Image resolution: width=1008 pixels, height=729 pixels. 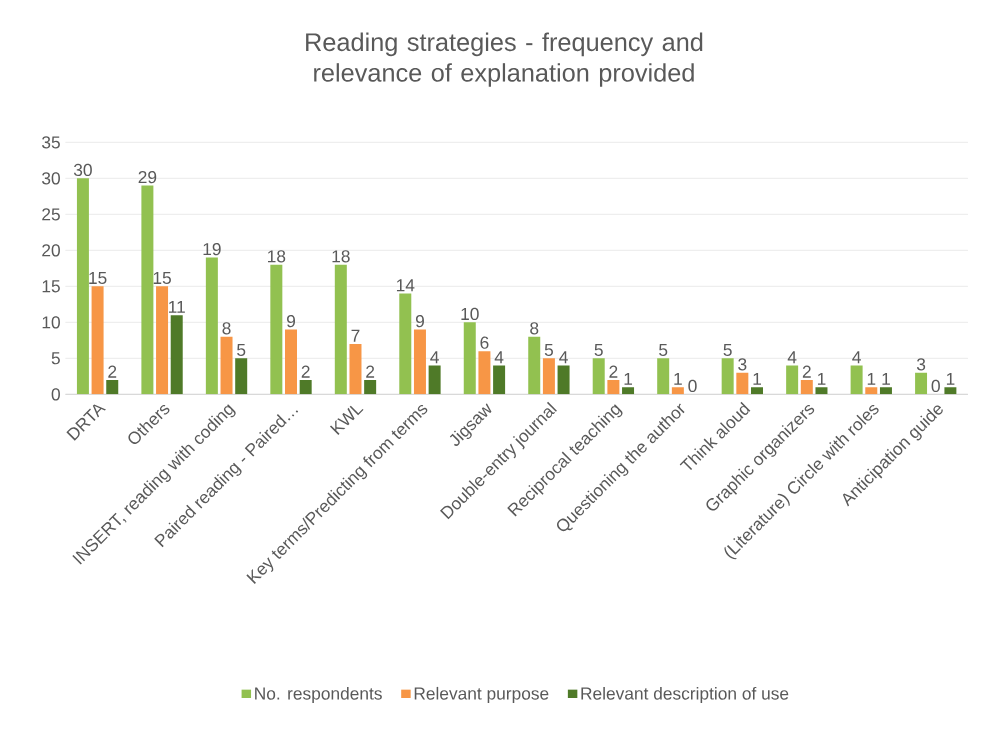 What do you see at coordinates (55, 358) in the screenshot?
I see `y-tick-label: 5` at bounding box center [55, 358].